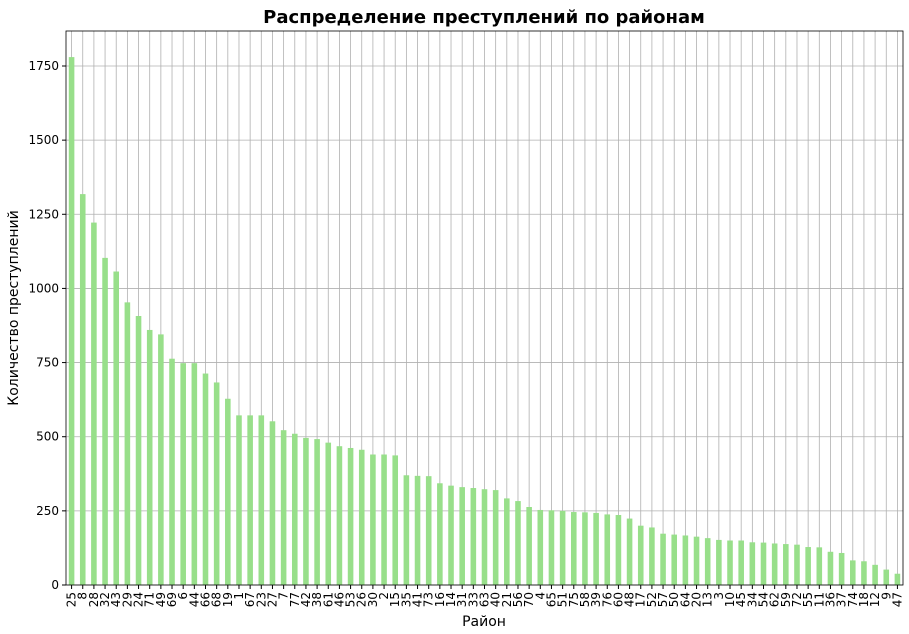 The image size is (909, 634). Describe the element at coordinates (462, 599) in the screenshot. I see `x-tick-label: 31` at that location.